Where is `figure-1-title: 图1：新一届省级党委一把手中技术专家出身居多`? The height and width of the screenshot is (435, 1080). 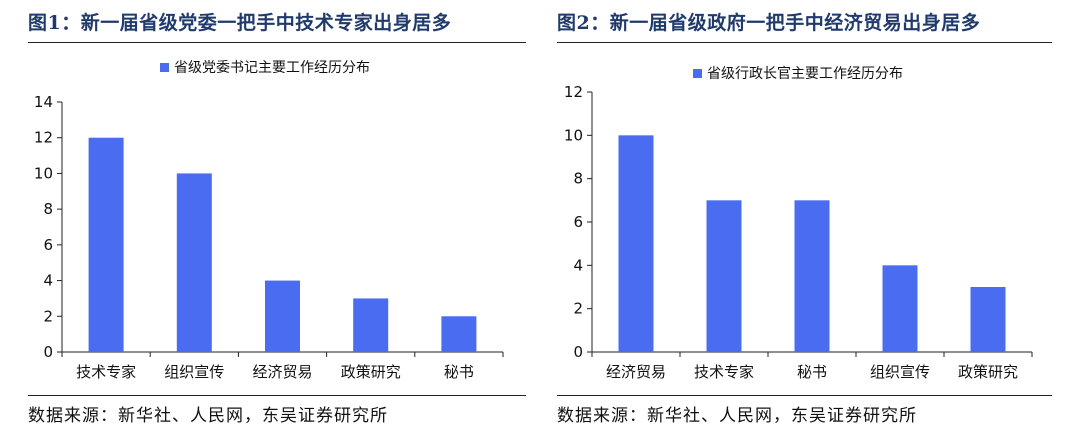 figure-1-title: 图1：新一届省级党委一把手中技术专家出身居多 is located at coordinates (240, 23).